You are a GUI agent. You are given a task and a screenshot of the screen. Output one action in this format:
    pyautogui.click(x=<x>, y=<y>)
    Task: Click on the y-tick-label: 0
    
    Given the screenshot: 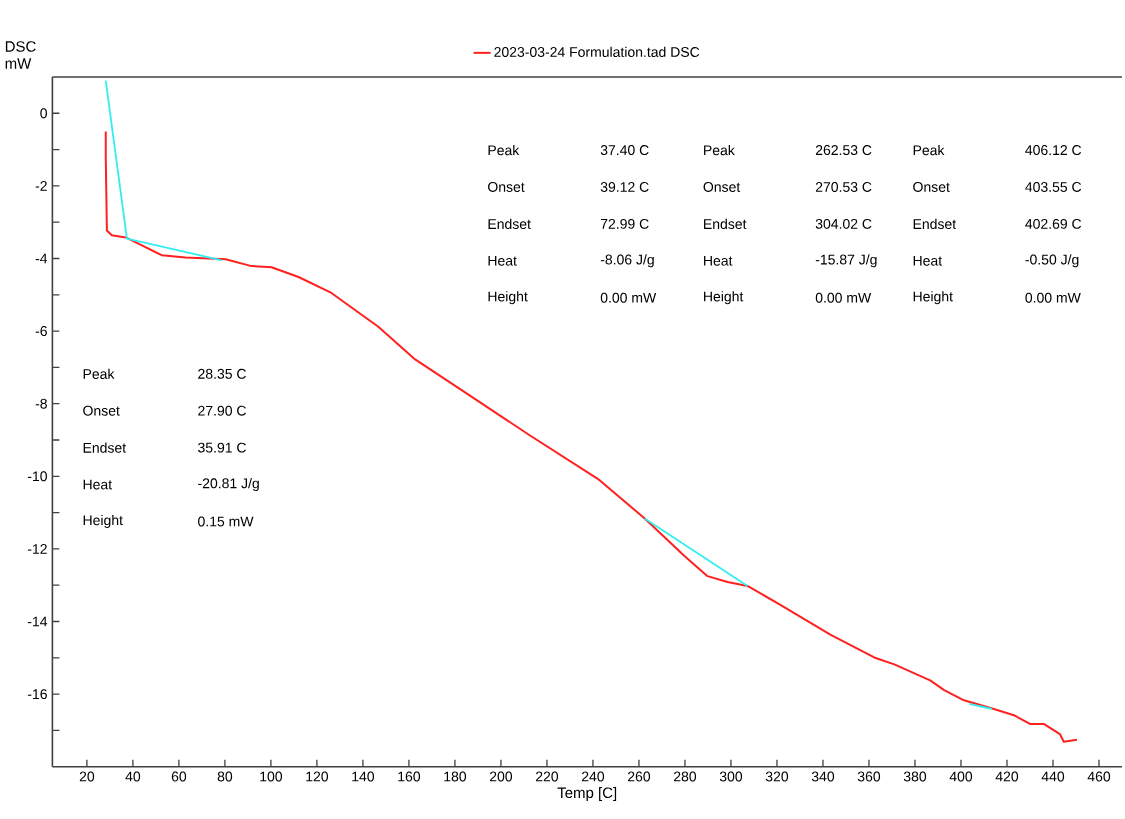 What is the action you would take?
    pyautogui.click(x=43, y=113)
    